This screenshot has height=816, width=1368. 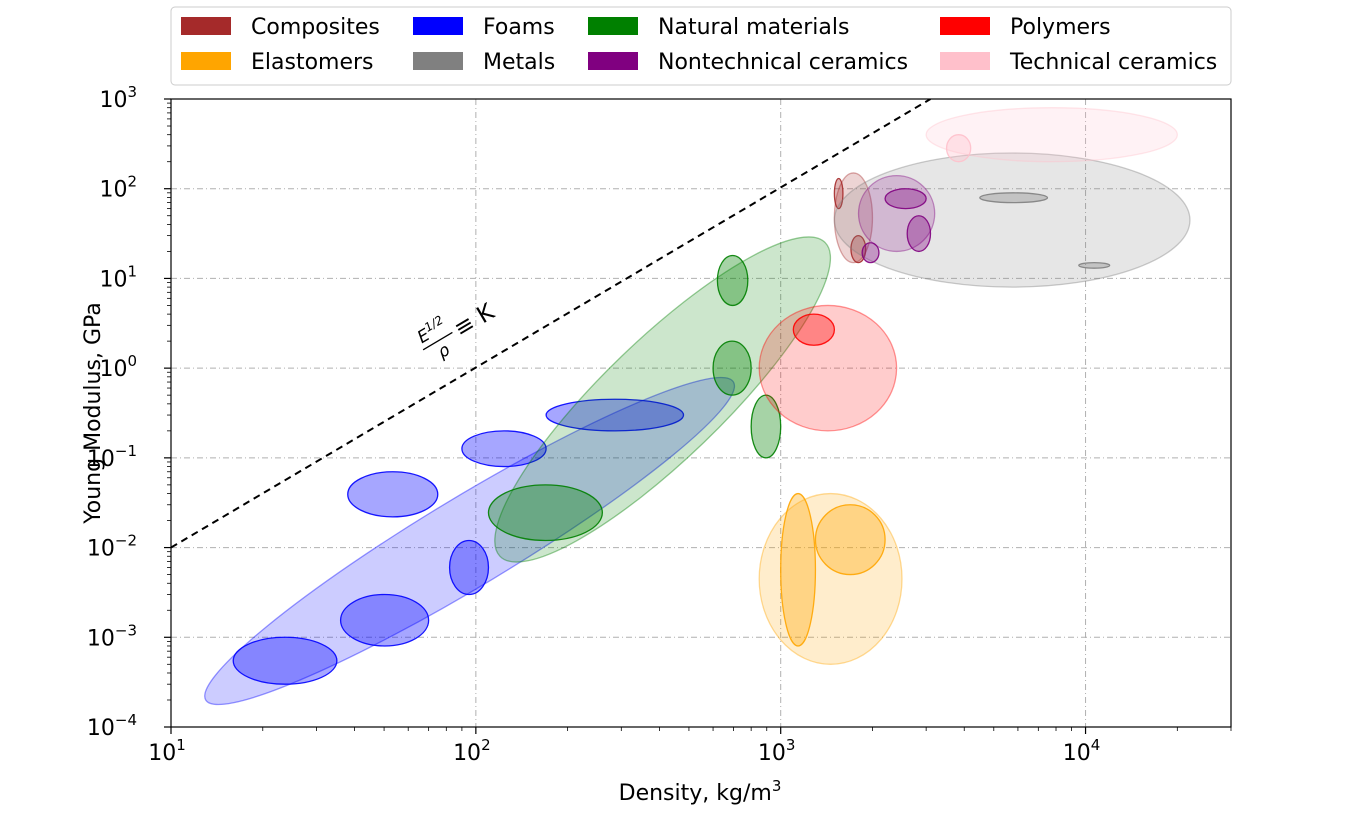 I want to click on y-tick-label: 10⁻³, so click(x=112, y=636).